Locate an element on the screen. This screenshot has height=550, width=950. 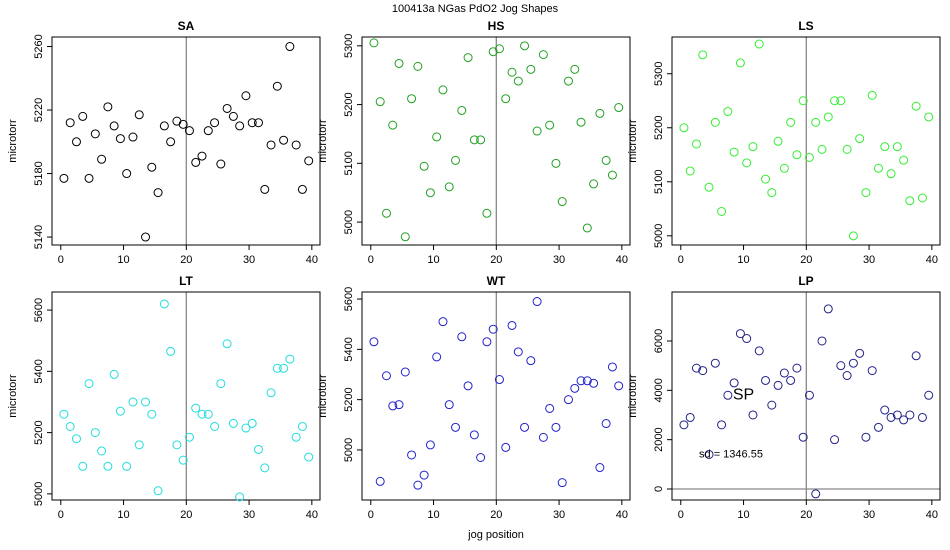
x-tick-label: 0 is located at coordinates (681, 260).